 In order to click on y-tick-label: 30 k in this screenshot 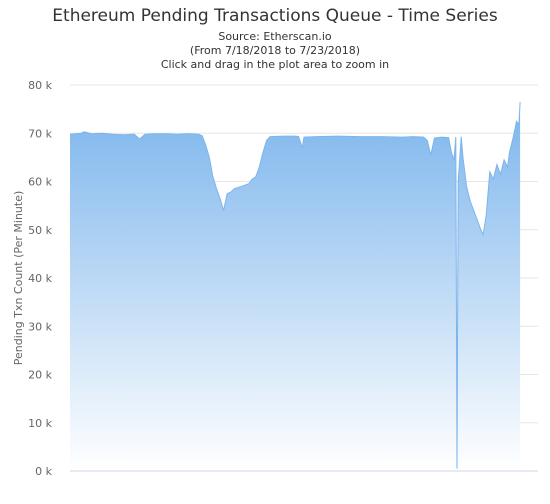, I will do `click(40, 326)`.